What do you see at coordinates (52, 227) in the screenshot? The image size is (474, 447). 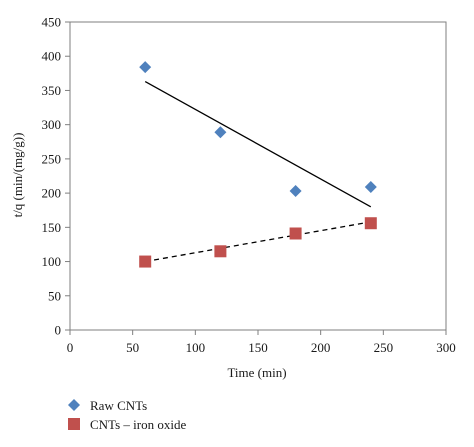 I see `y-tick-label: 150` at bounding box center [52, 227].